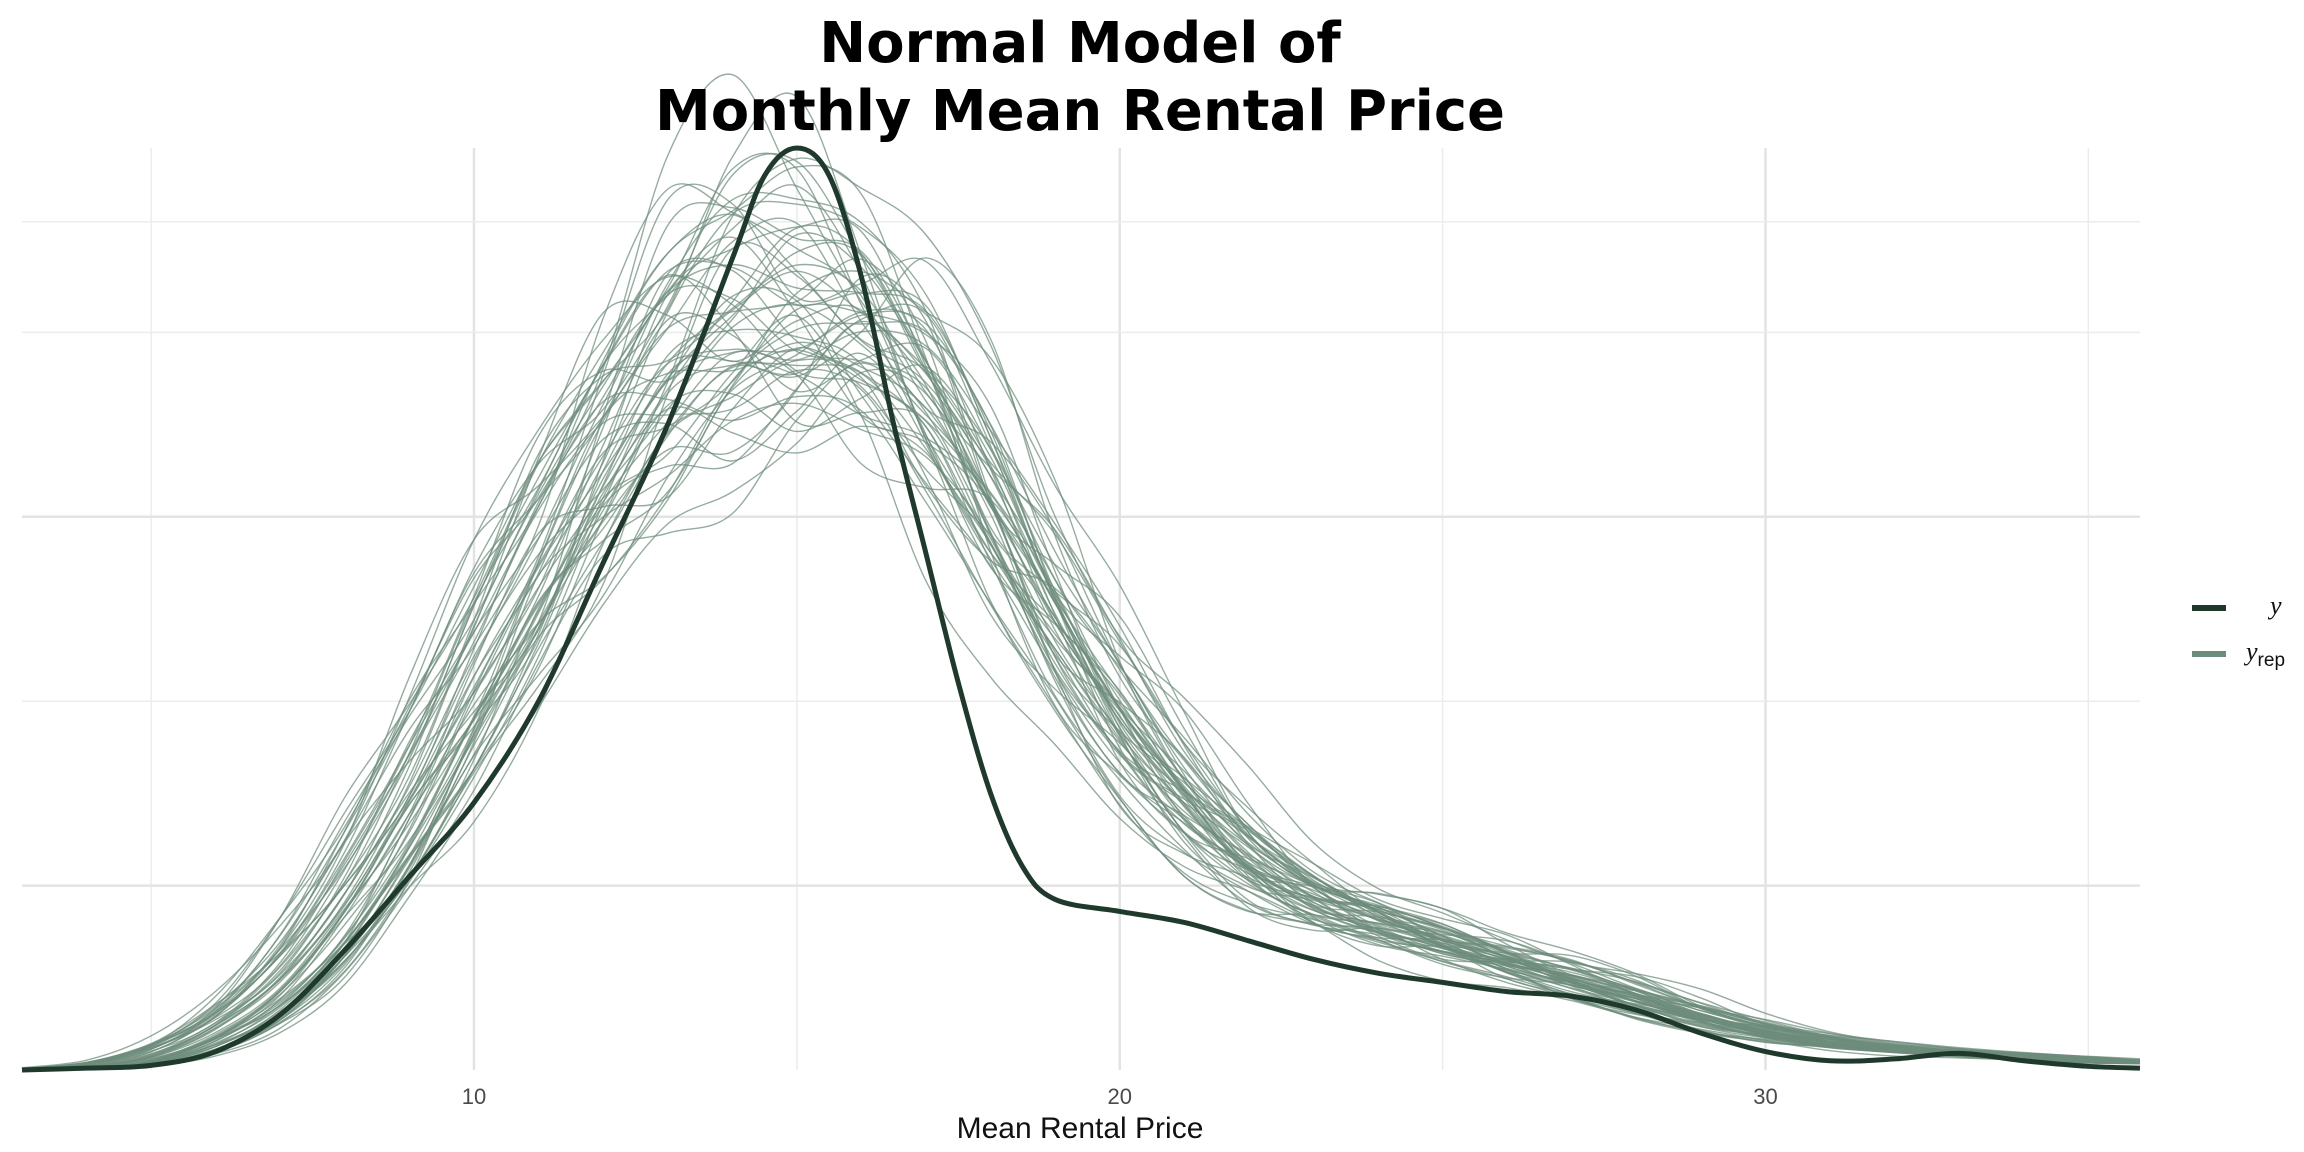 The width and height of the screenshot is (2304, 1152). What do you see at coordinates (1080, 43) in the screenshot?
I see `chart-title-line-1: Normal Model of` at bounding box center [1080, 43].